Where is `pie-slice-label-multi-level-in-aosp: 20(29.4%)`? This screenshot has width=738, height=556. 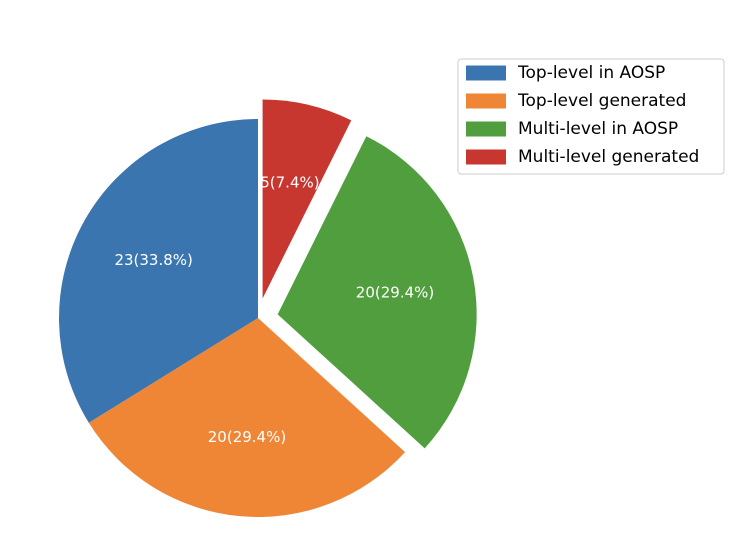
pie-slice-label-multi-level-in-aosp: 20(29.4%) is located at coordinates (395, 292).